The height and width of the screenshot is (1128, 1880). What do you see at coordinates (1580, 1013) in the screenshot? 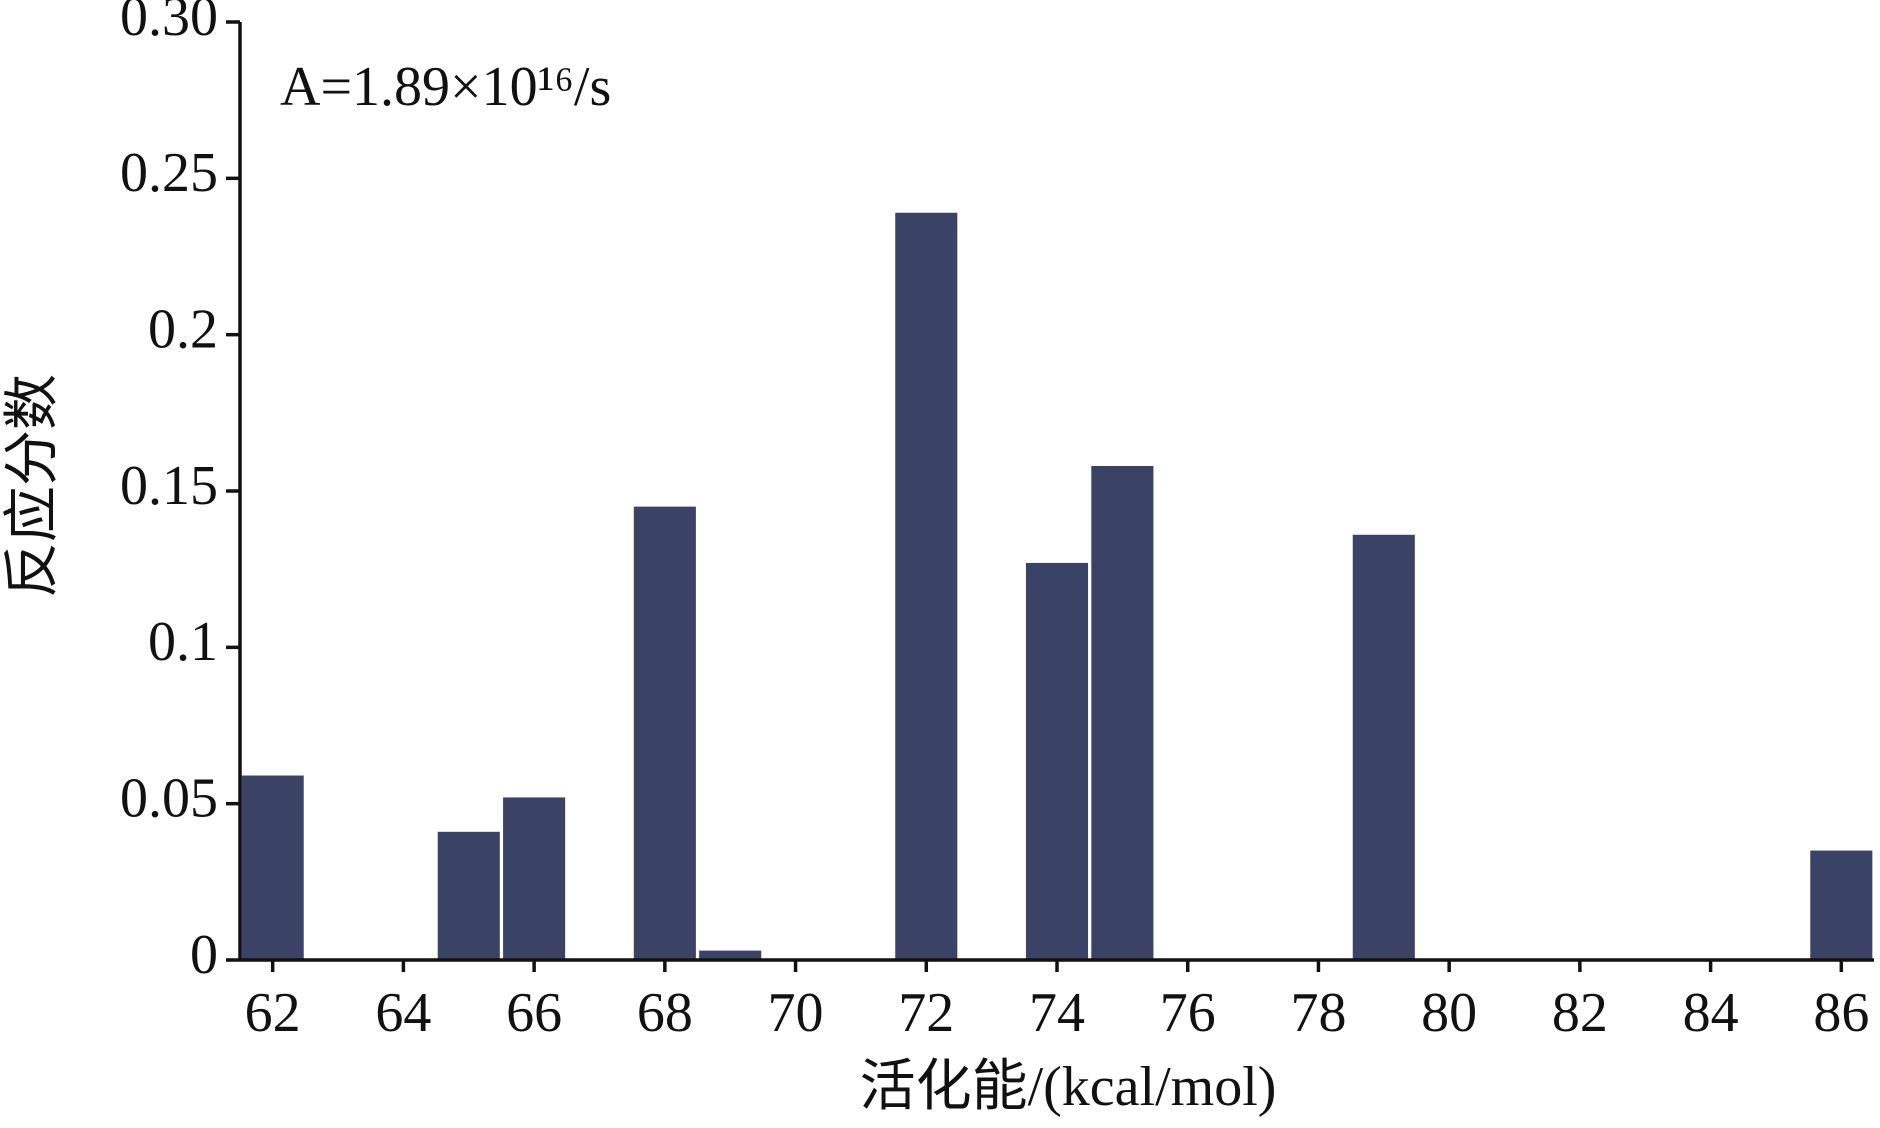
I see `x-tick-label: 82` at bounding box center [1580, 1013].